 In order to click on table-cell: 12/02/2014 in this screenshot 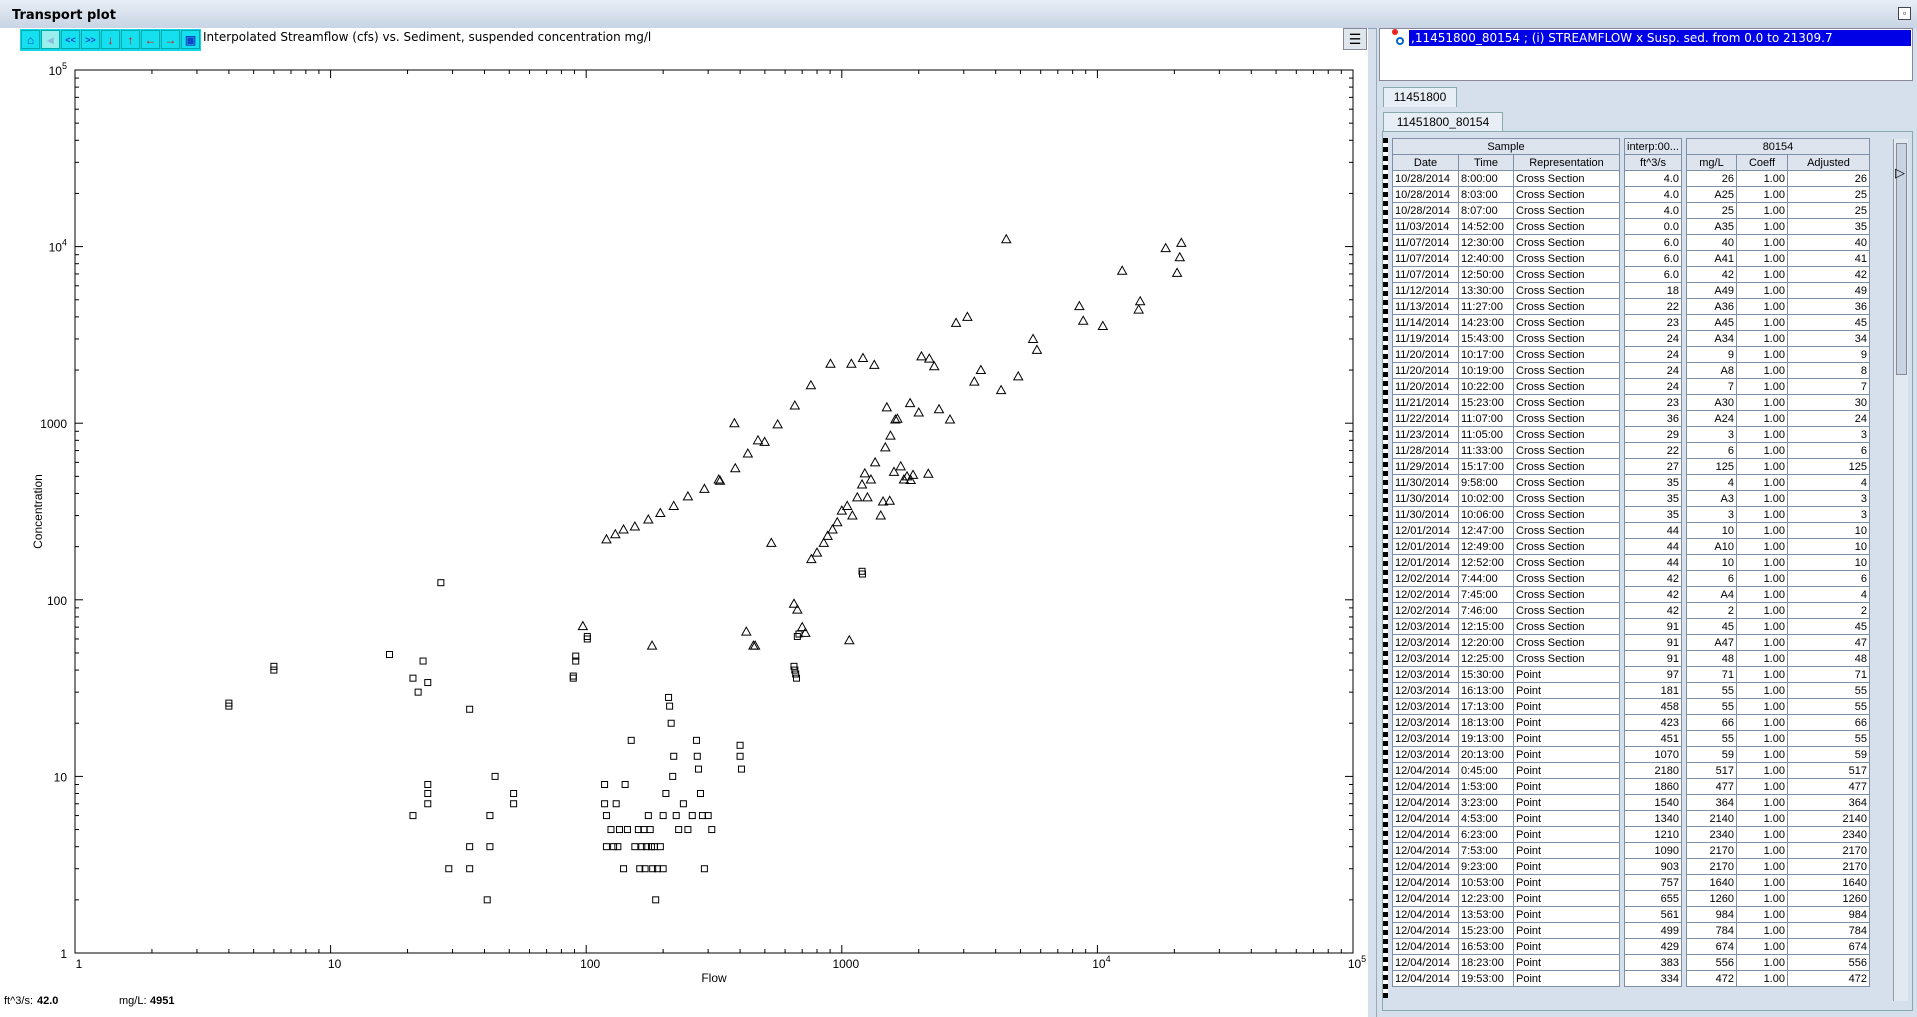, I will do `click(1425, 578)`.